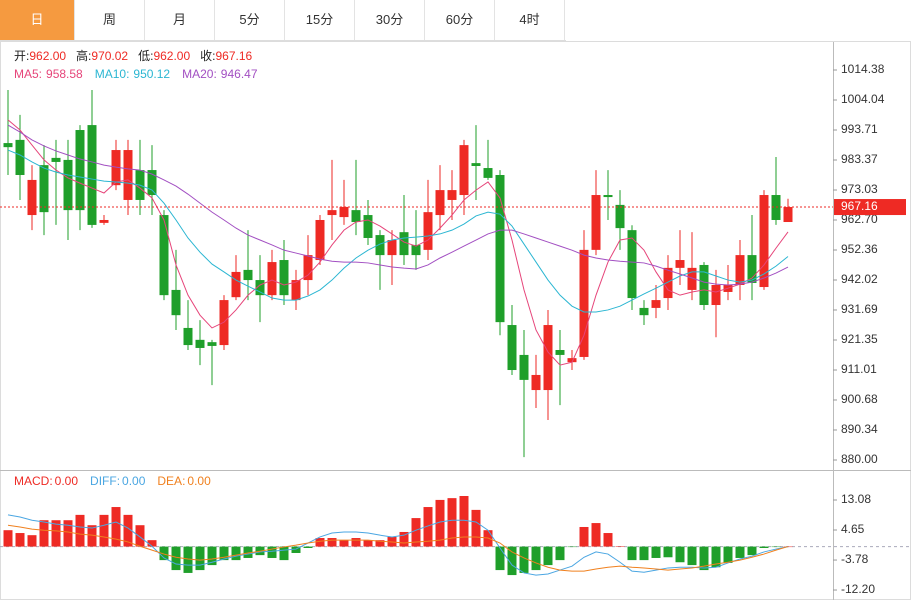  Describe the element at coordinates (859, 459) in the screenshot. I see `y-tick-label: 880.00` at that location.